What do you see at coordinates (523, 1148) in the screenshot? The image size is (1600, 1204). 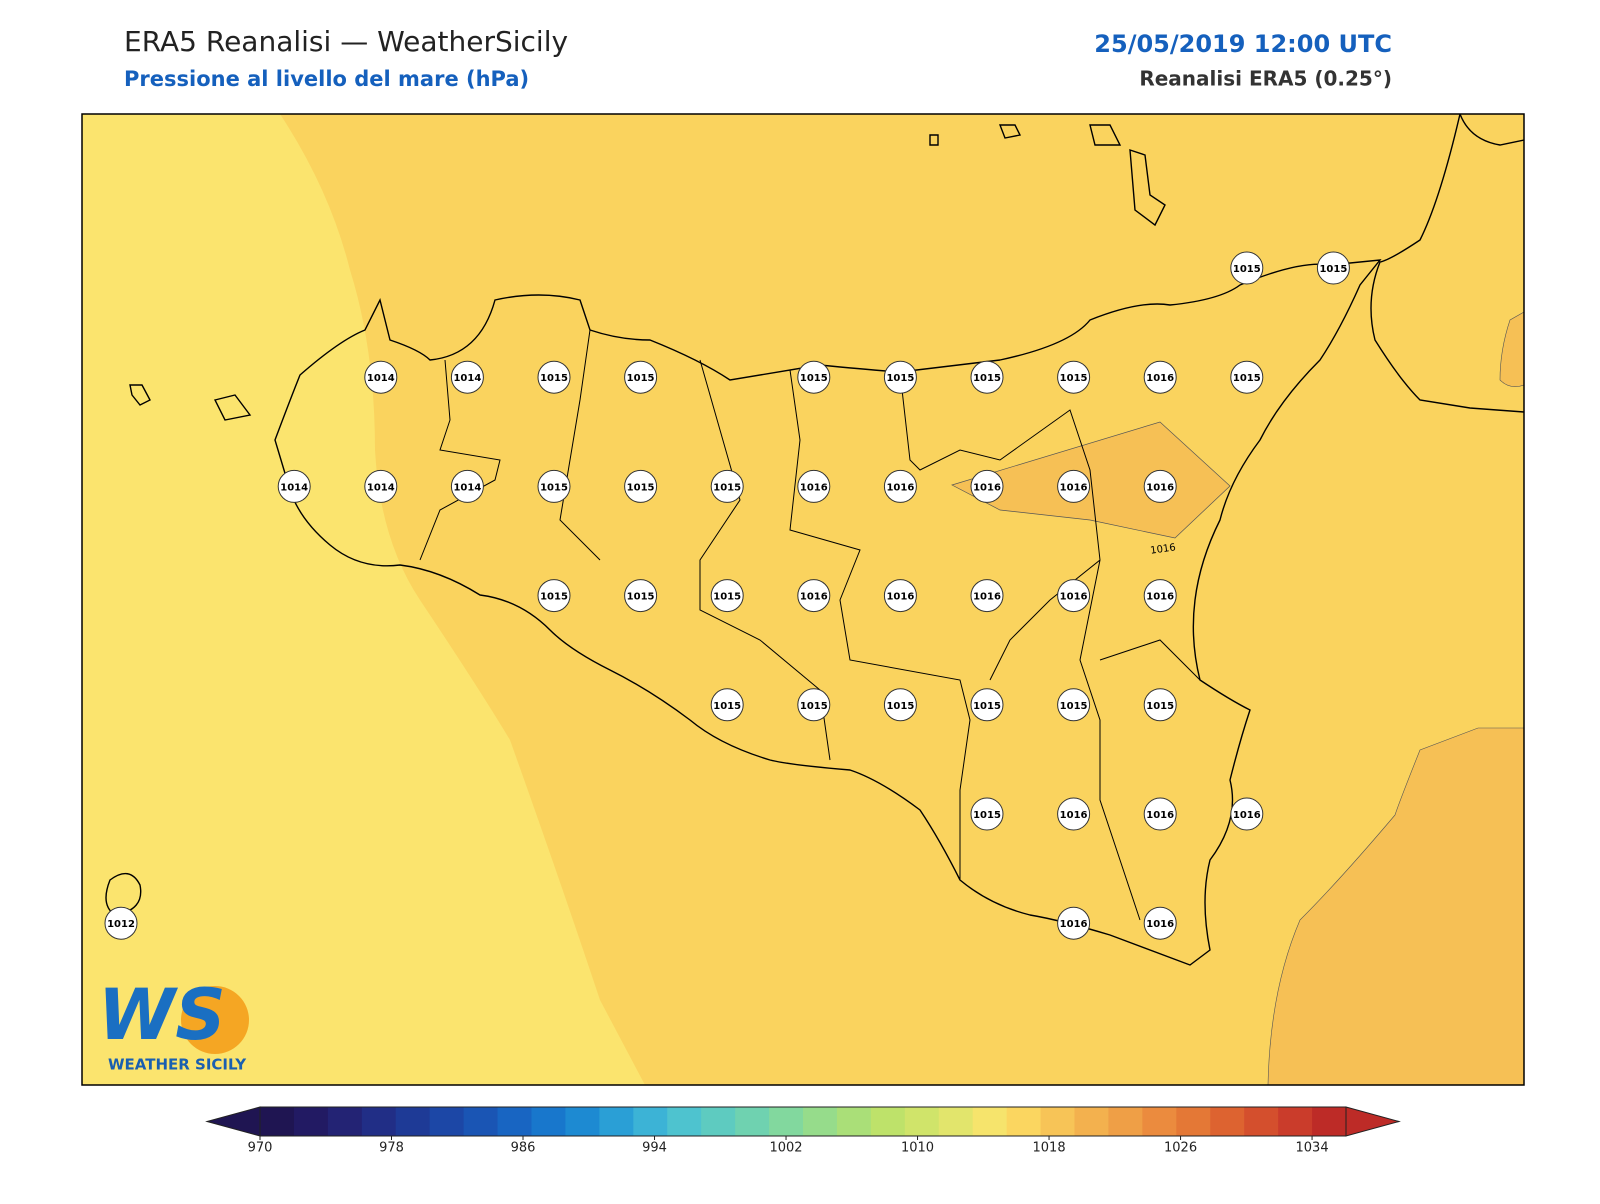 I see `colorbar-tick-label: 986` at bounding box center [523, 1148].